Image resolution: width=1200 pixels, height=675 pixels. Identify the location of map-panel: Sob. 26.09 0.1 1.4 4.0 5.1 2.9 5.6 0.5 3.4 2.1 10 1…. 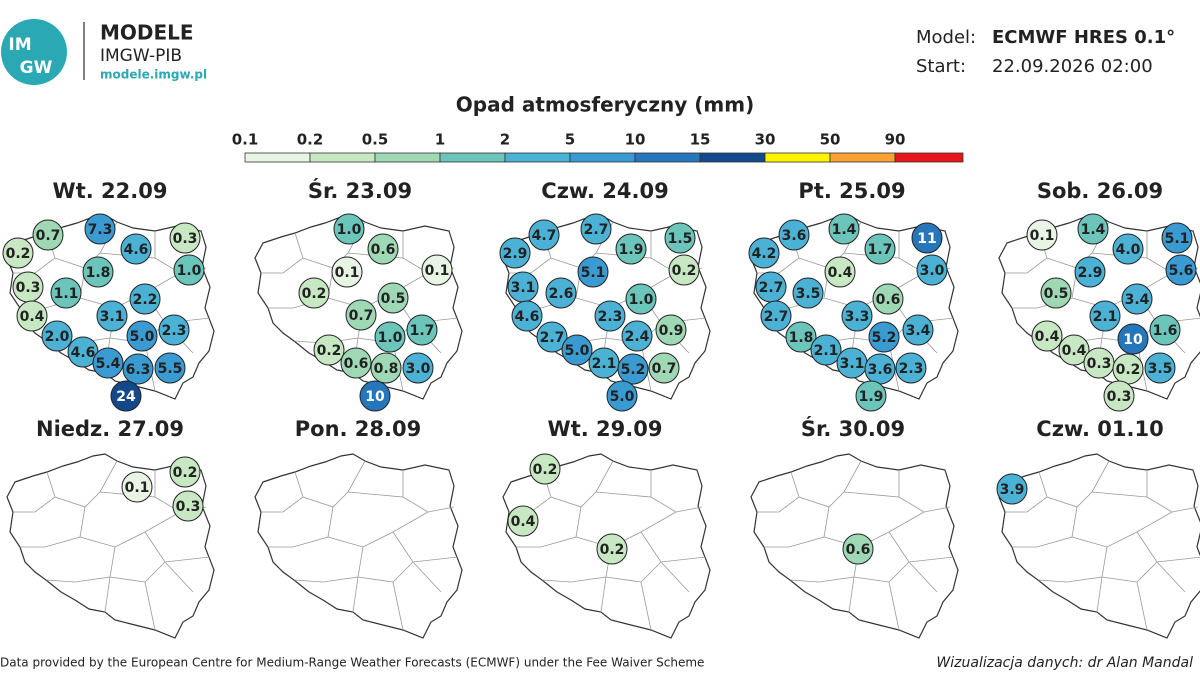
(1099, 295).